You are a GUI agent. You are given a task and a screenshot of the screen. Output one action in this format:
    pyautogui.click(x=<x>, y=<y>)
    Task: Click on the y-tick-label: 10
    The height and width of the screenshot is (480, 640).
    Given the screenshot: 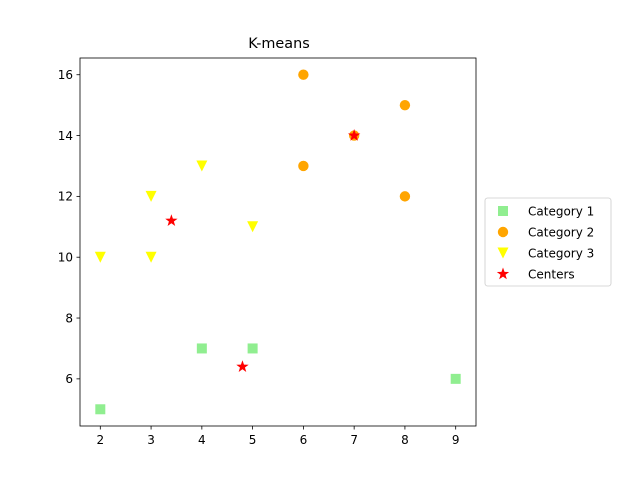 What is the action you would take?
    pyautogui.click(x=65, y=258)
    